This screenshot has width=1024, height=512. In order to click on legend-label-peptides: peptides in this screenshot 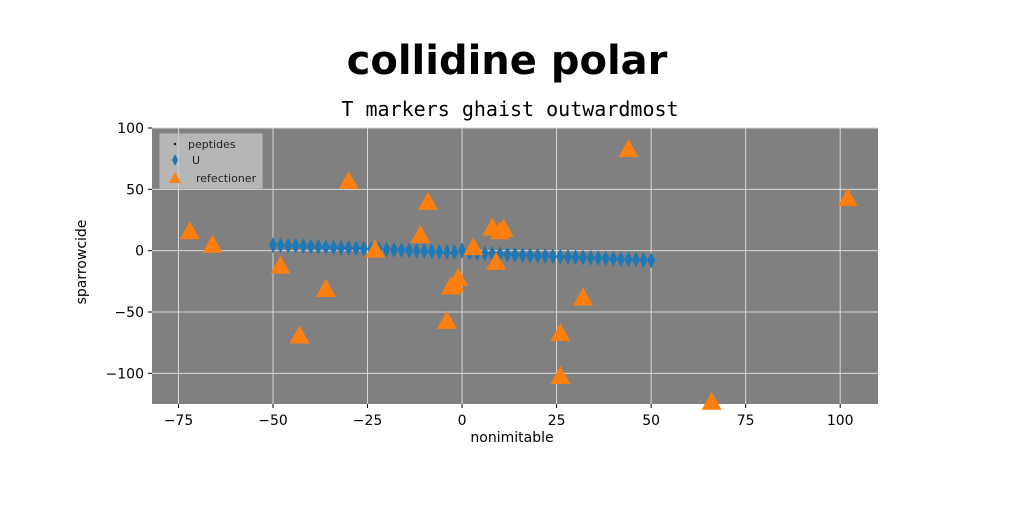, I will do `click(212, 144)`.